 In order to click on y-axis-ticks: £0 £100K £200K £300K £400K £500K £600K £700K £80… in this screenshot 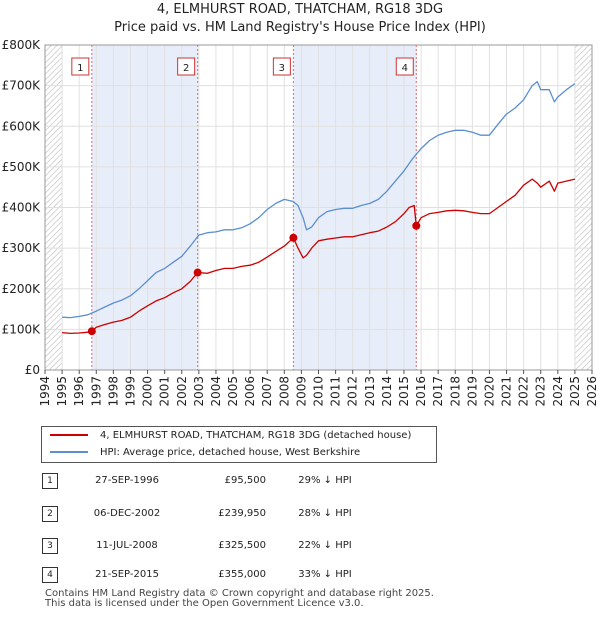, I will do `click(22, 207)`.